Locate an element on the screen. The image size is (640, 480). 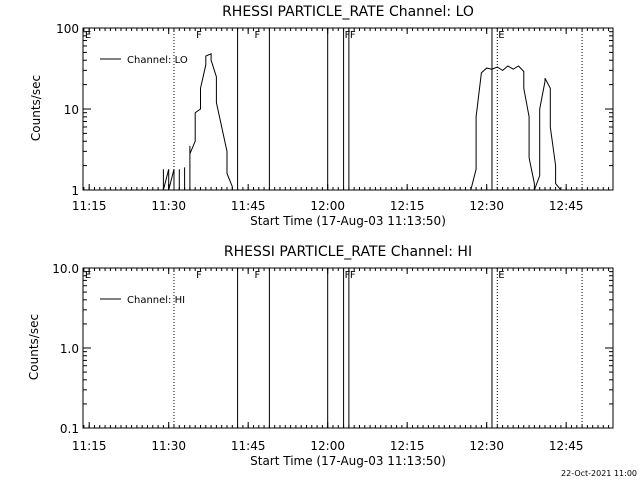
x-tick-label-lo: 11:15 is located at coordinates (89, 206).